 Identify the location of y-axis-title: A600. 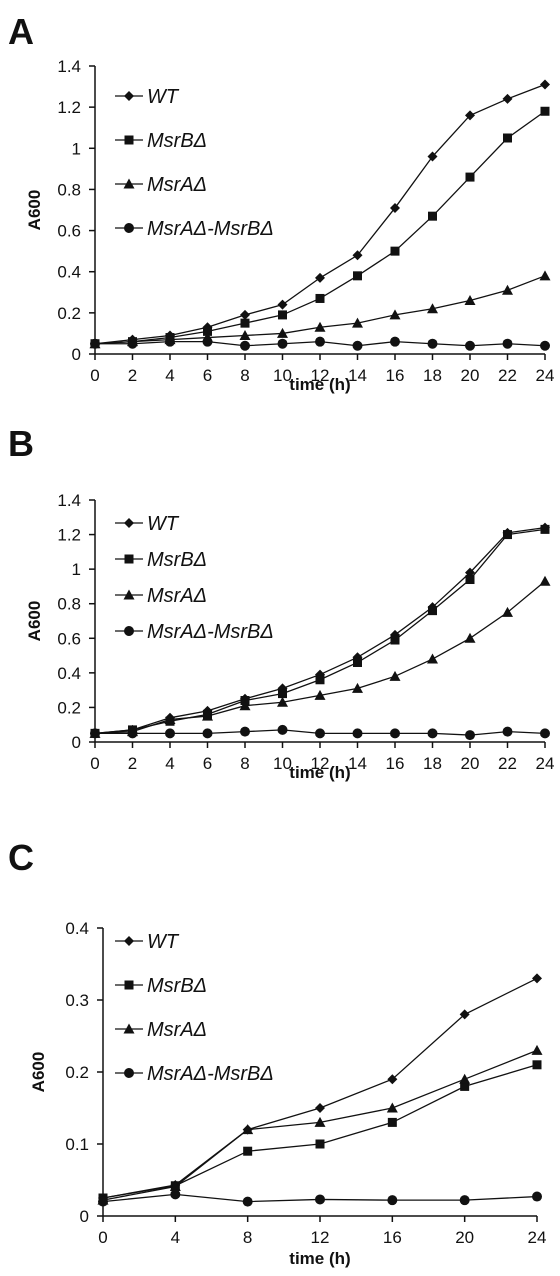
(34, 210).